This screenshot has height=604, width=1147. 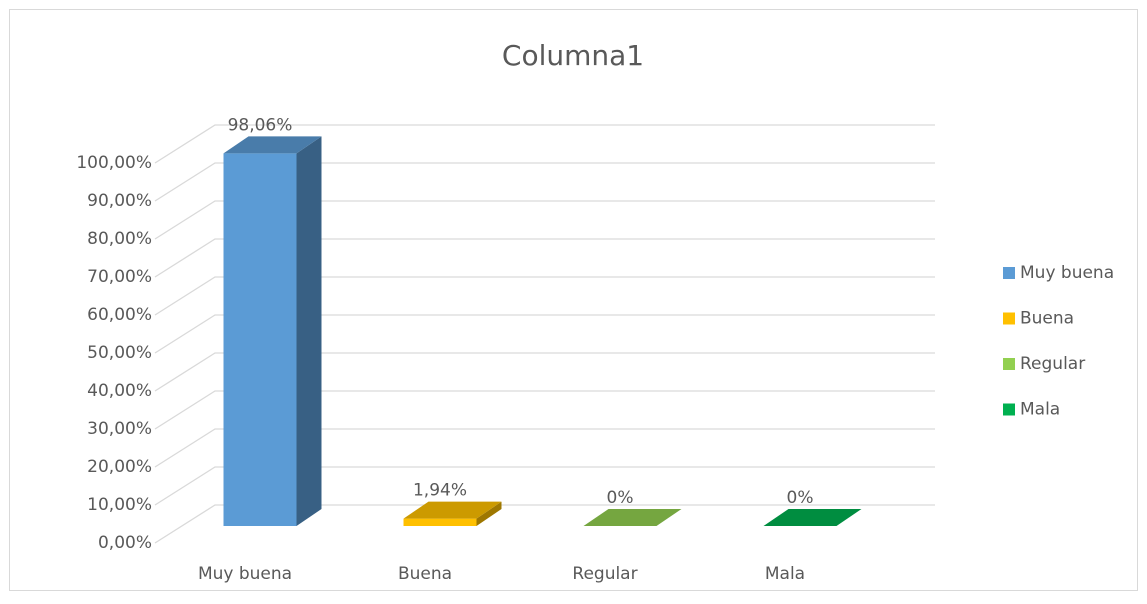 What do you see at coordinates (1047, 319) in the screenshot?
I see `legend-label: Buena` at bounding box center [1047, 319].